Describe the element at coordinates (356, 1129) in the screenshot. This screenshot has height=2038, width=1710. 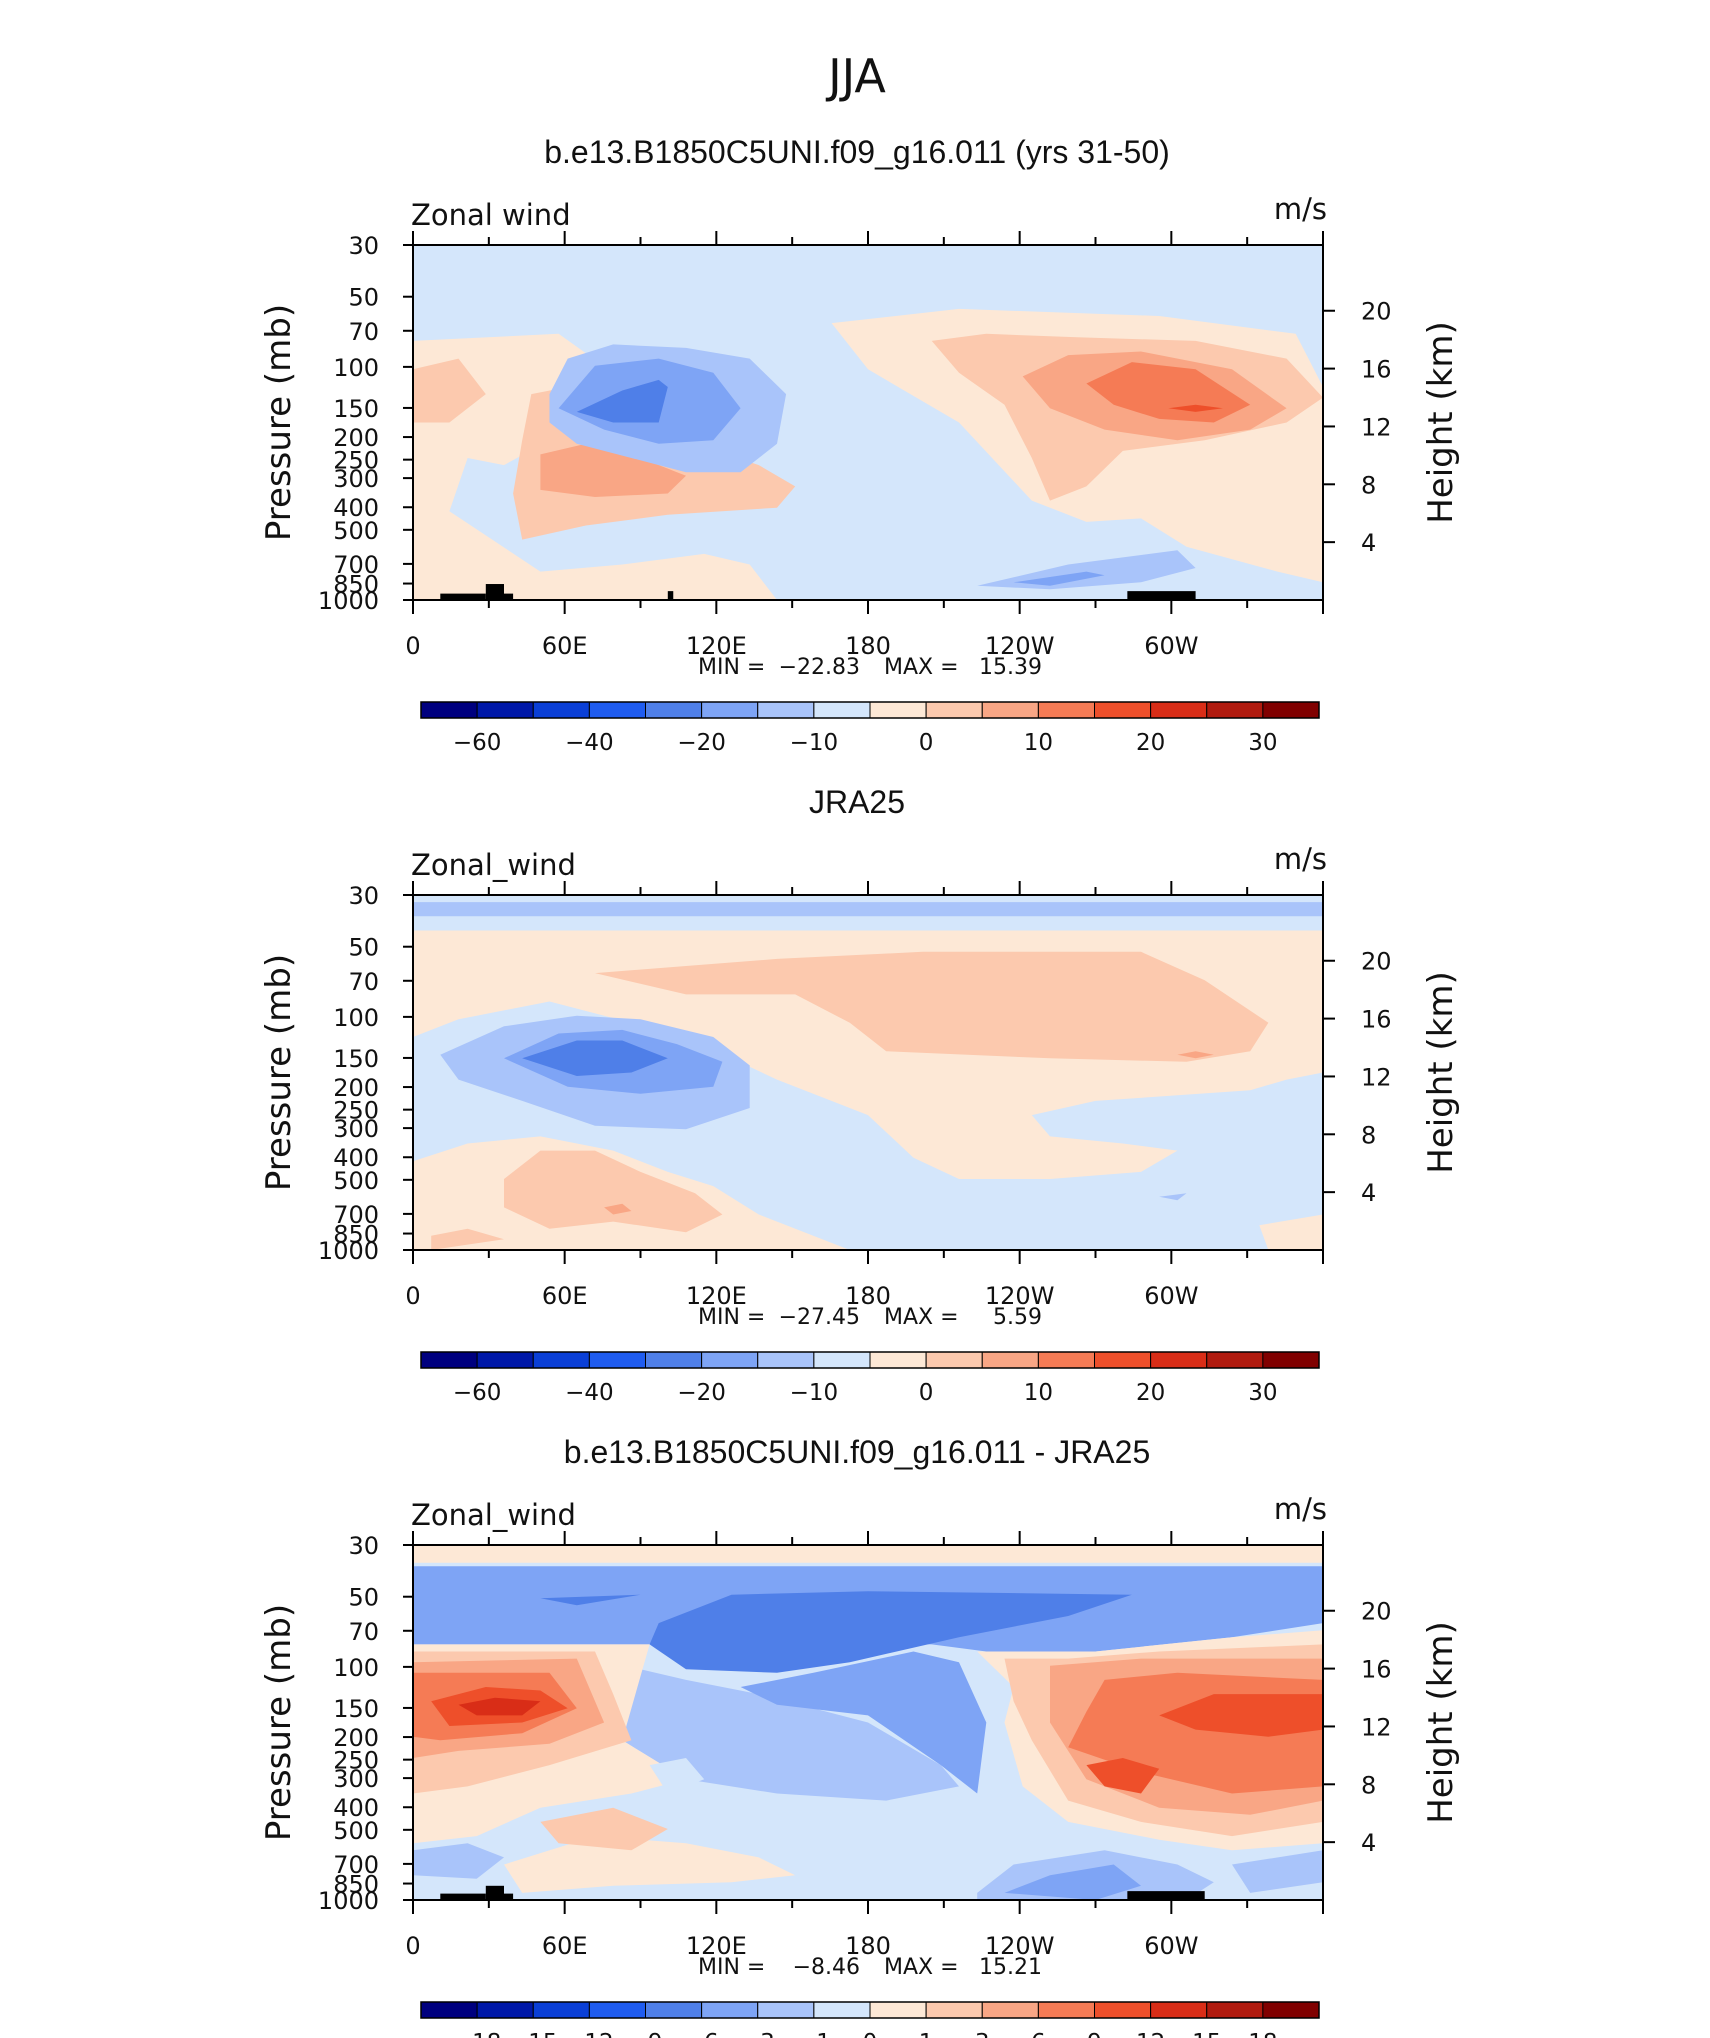
I see `y-tick-label: 300` at that location.